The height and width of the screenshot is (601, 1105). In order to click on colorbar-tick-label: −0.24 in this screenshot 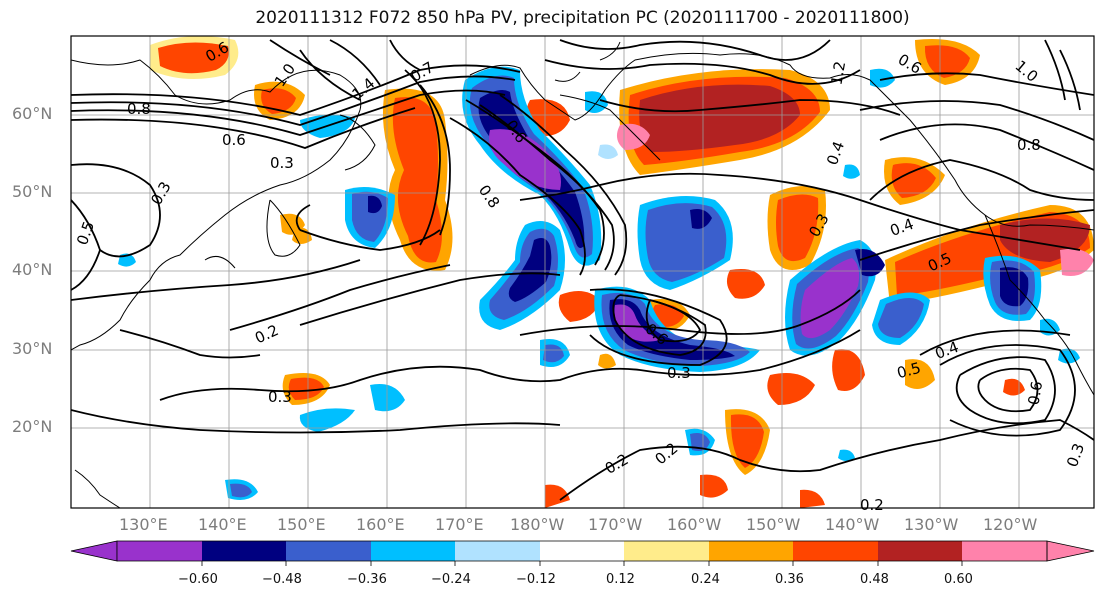, I will do `click(451, 579)`.